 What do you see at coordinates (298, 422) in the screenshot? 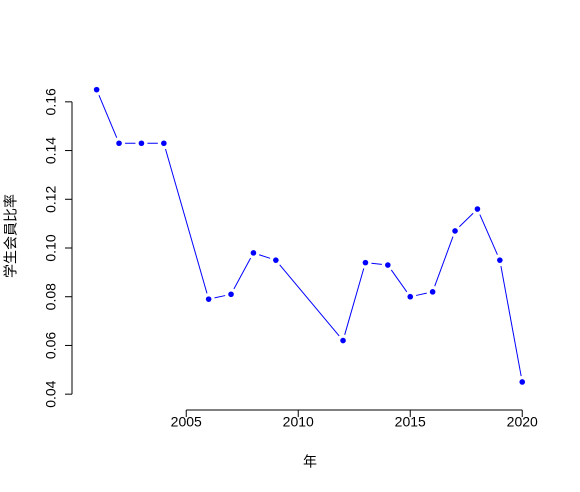
I see `x-tick-label: 2010` at bounding box center [298, 422].